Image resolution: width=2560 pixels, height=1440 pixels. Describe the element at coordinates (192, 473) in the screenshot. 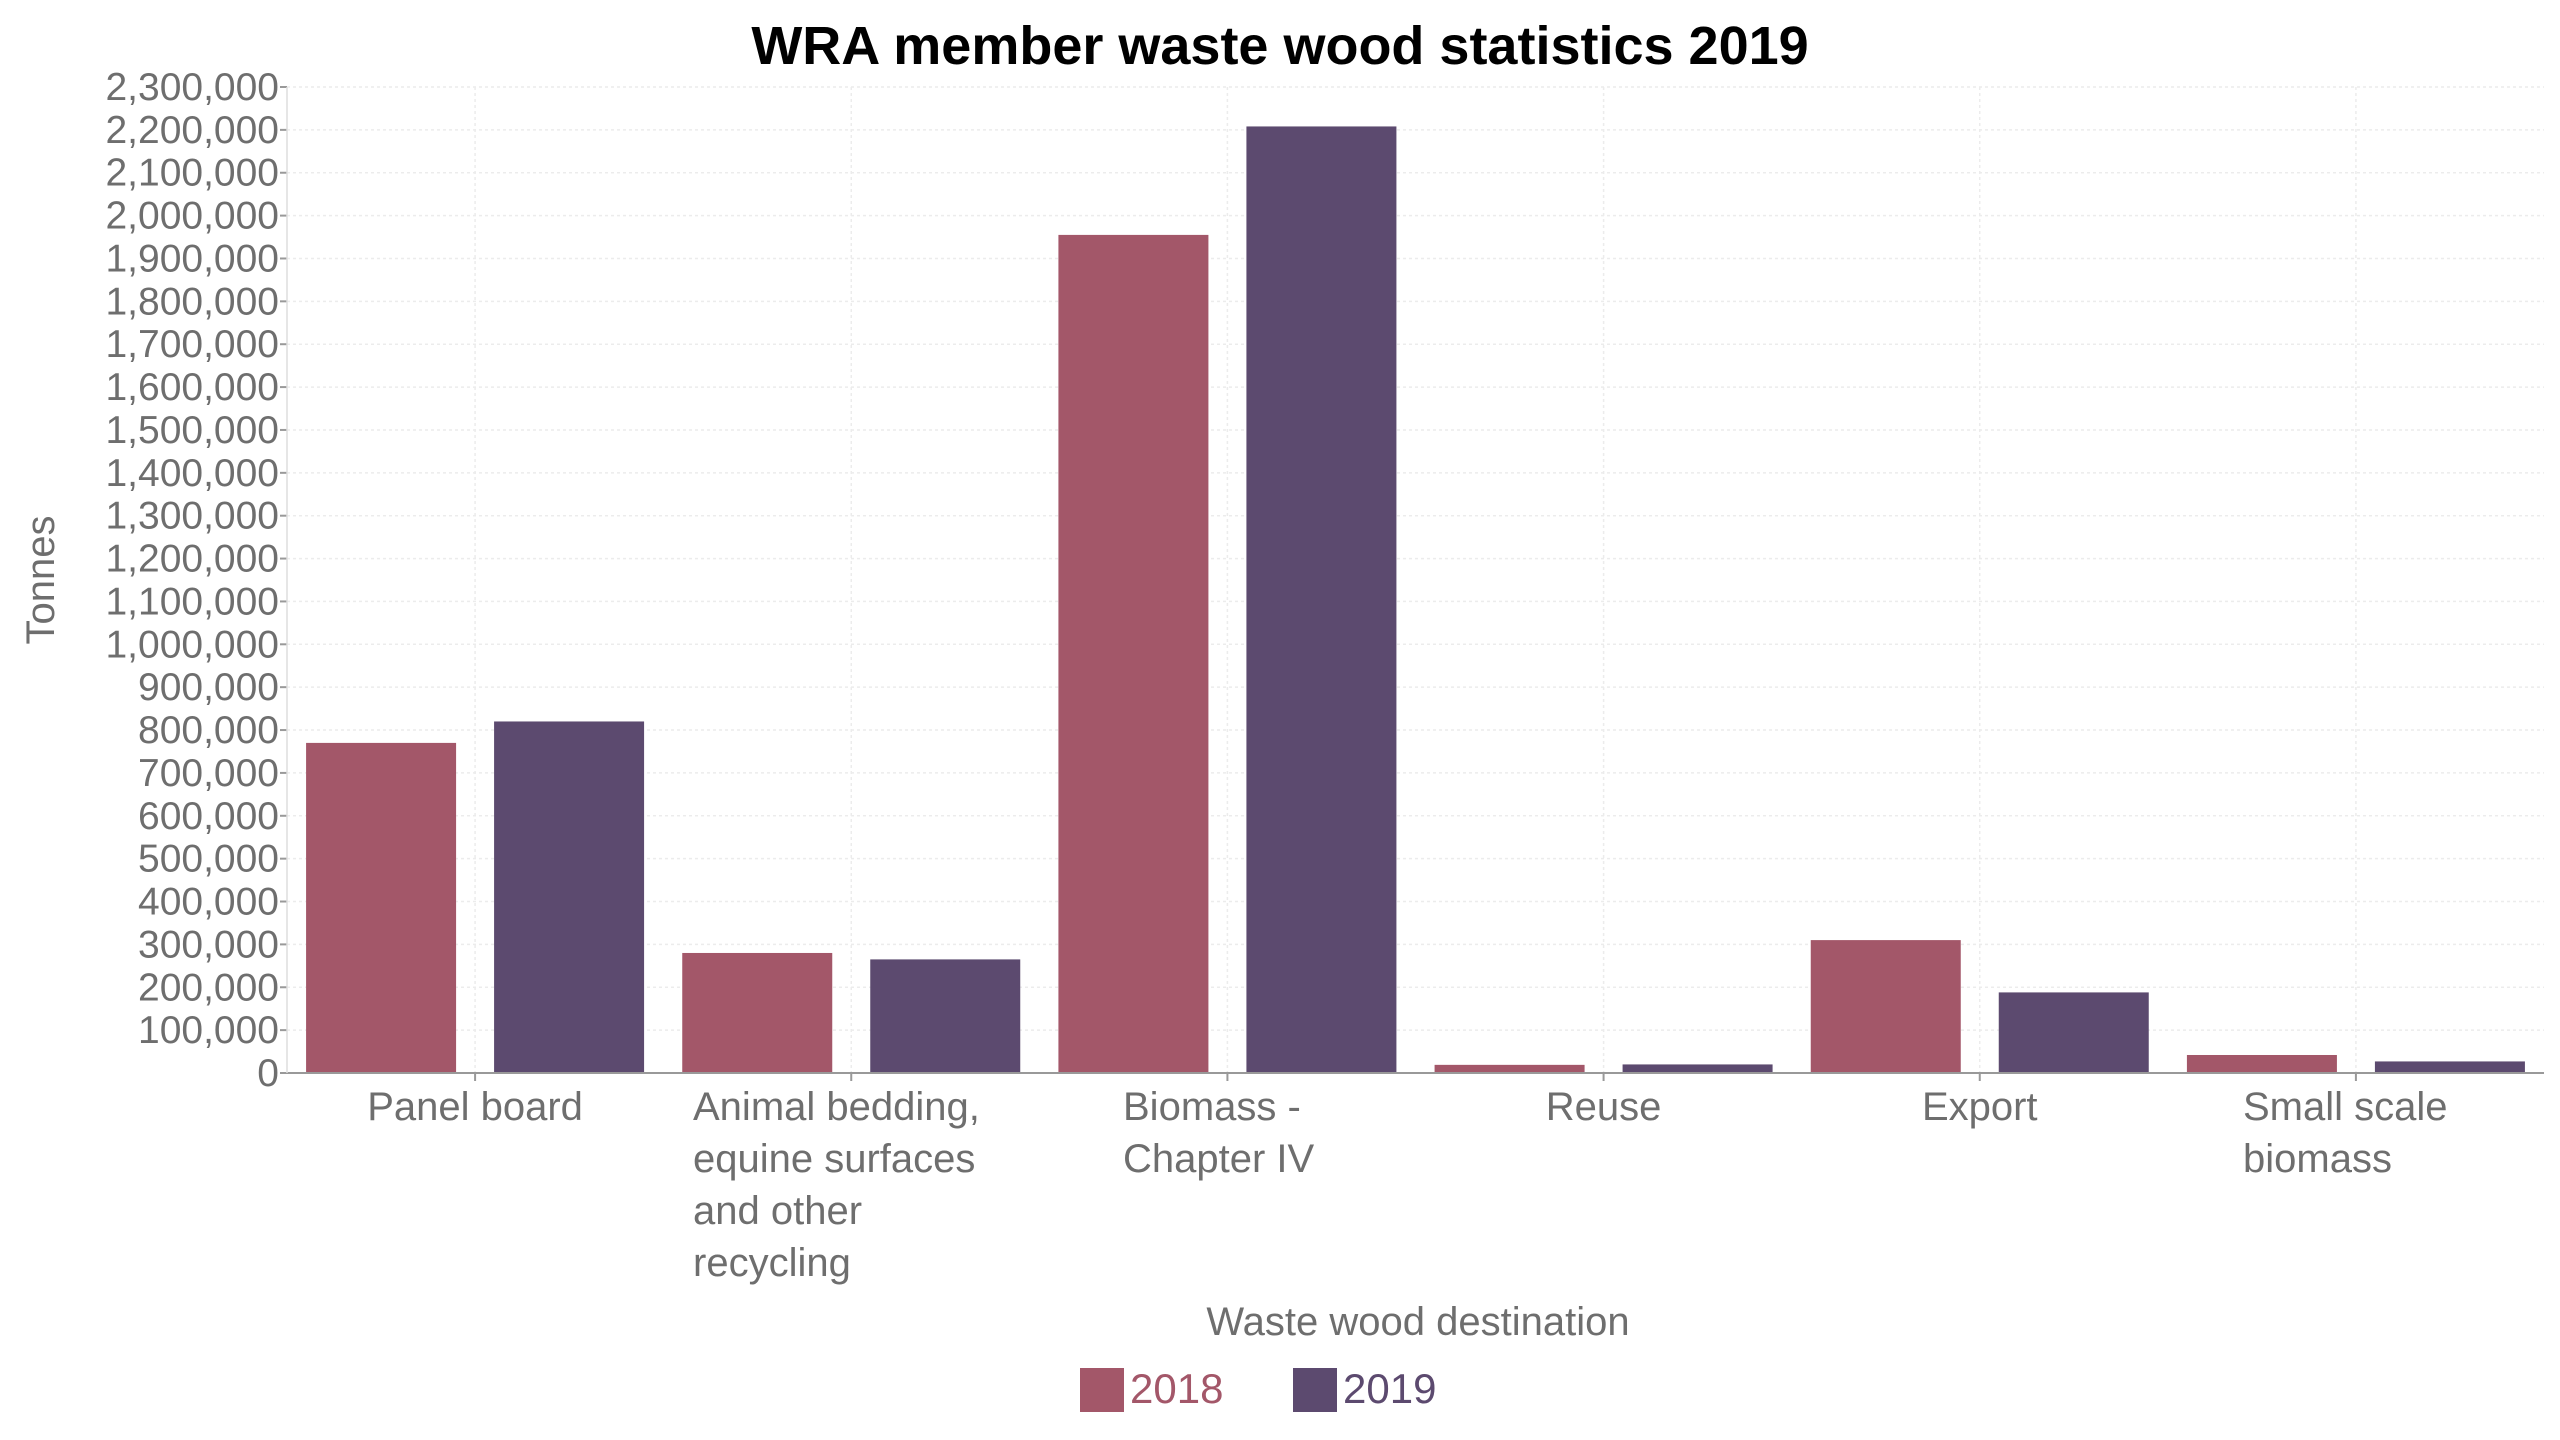

I see `y-tick-label: 1,400,000` at that location.